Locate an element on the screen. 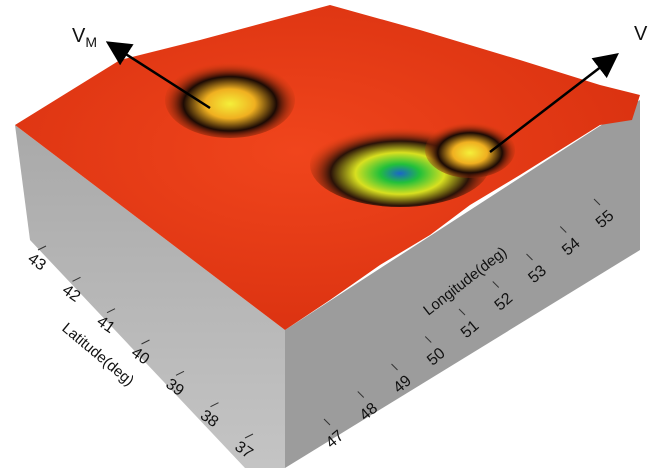 The height and width of the screenshot is (468, 648). annotation: V is located at coordinates (641, 34).